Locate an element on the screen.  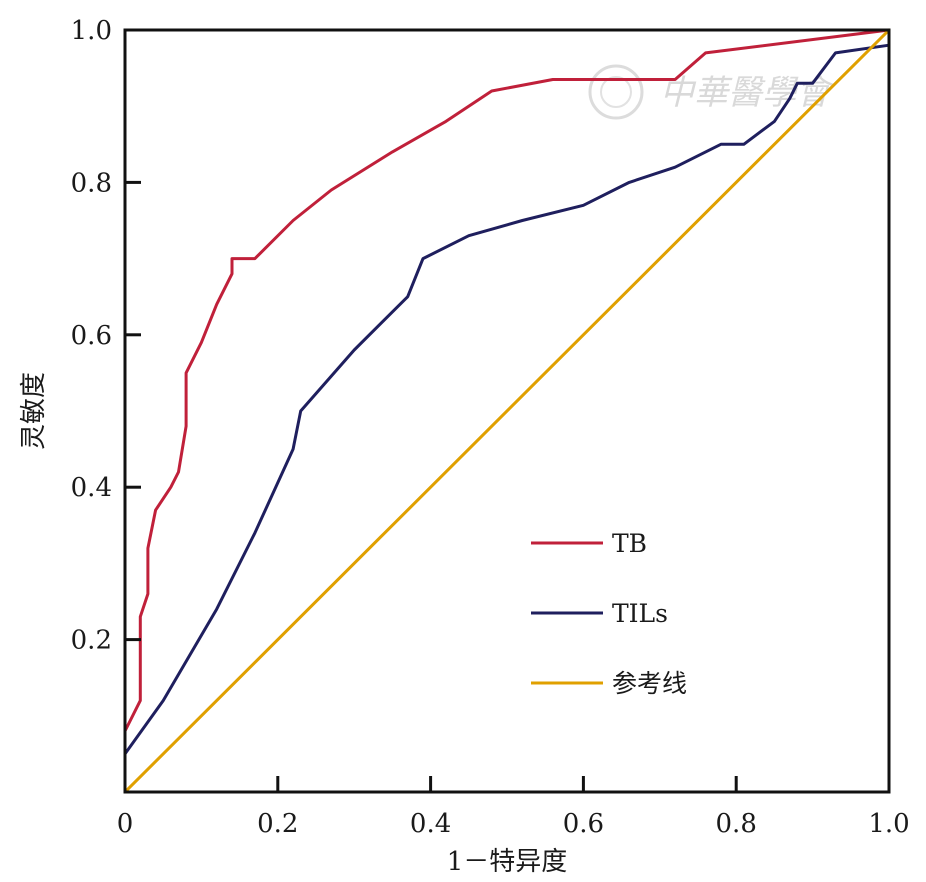
legend: TB TILs 参考线 is located at coordinates (609, 613).